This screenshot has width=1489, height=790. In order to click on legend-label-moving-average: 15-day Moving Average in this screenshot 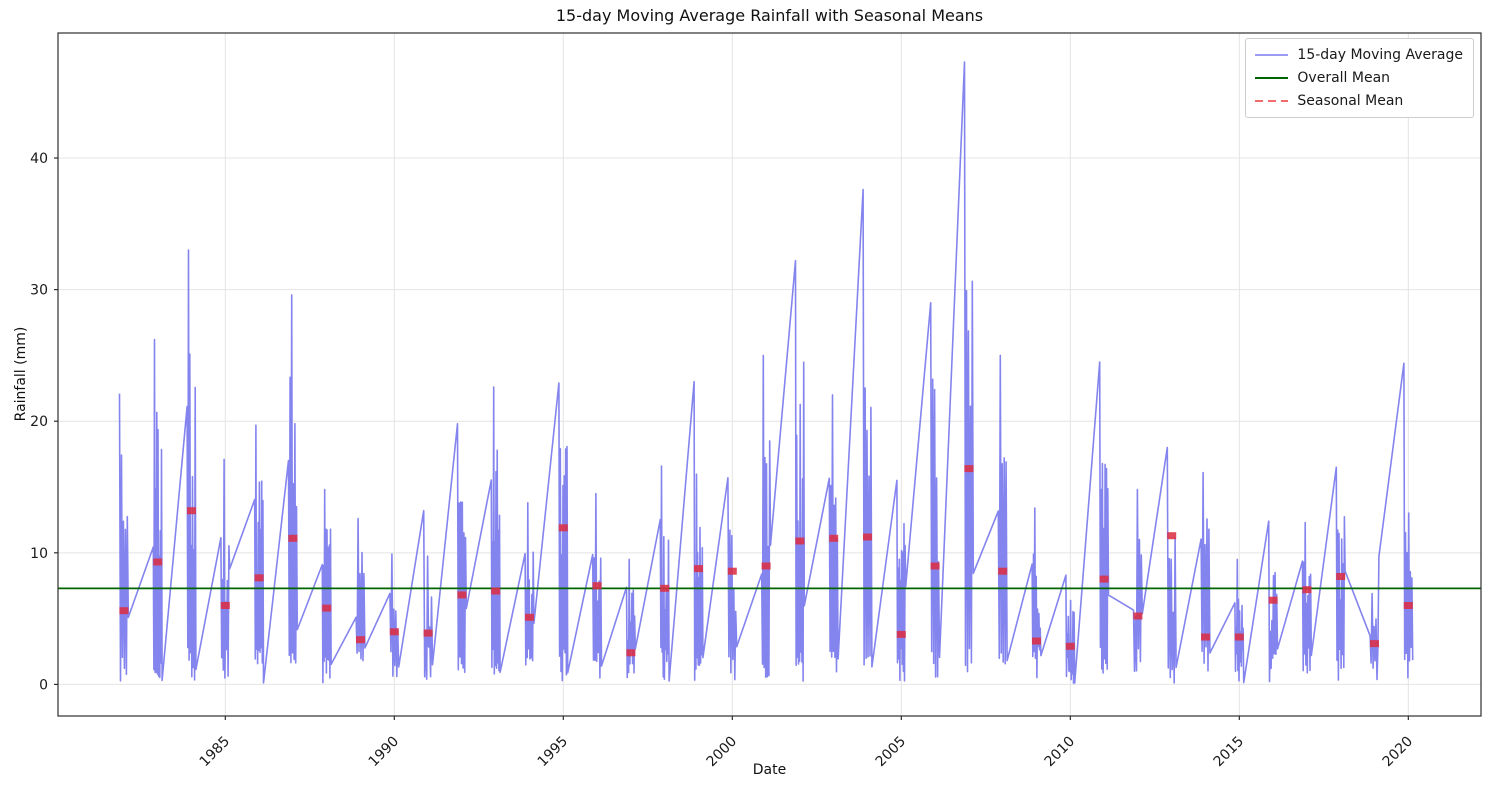, I will do `click(1380, 55)`.